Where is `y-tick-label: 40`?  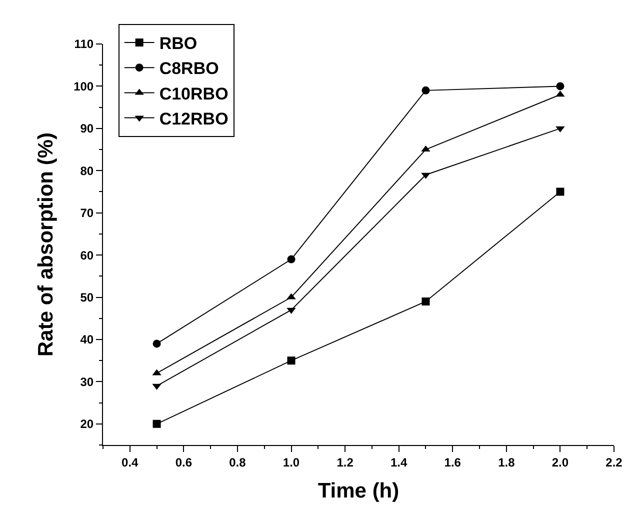
y-tick-label: 40 is located at coordinates (87, 339).